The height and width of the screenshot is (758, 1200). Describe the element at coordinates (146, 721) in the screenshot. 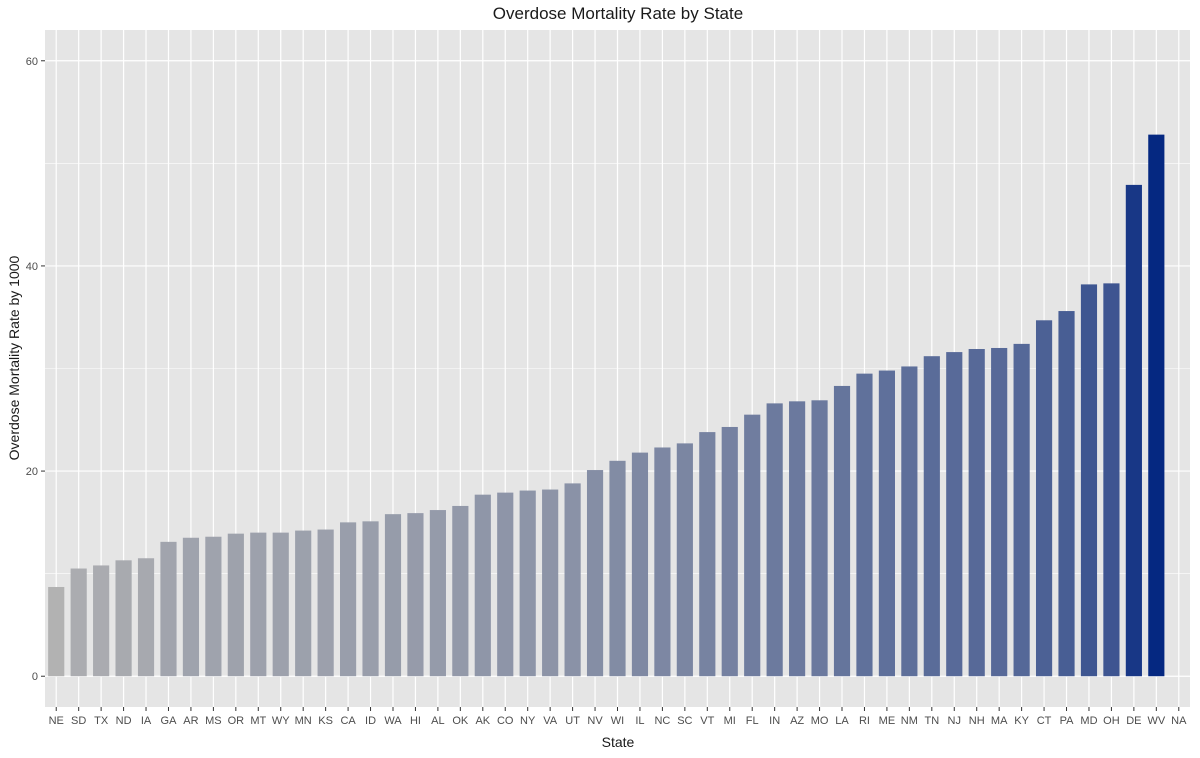

I see `x-tick-label: IA` at that location.